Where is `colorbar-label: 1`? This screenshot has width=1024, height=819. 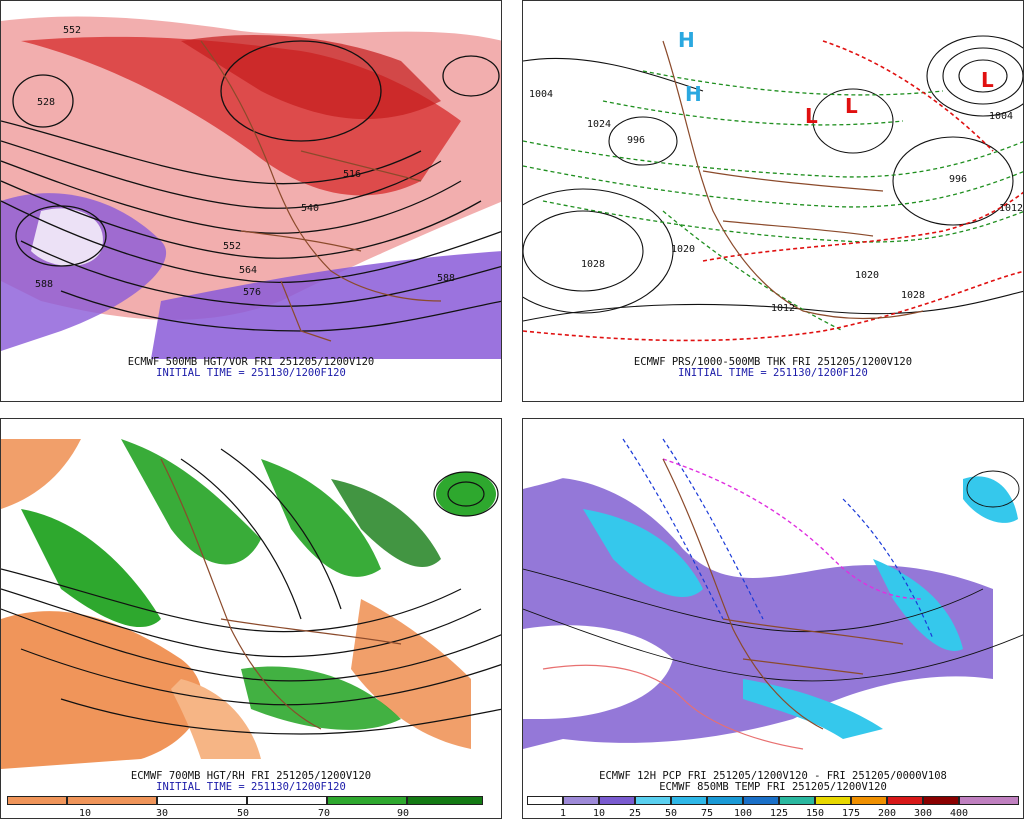 colorbar-label: 1 is located at coordinates (563, 813).